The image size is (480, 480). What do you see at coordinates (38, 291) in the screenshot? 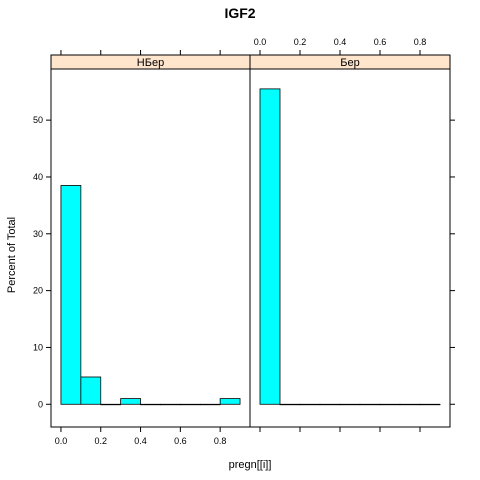
I see `y-tick-label: 20` at bounding box center [38, 291].